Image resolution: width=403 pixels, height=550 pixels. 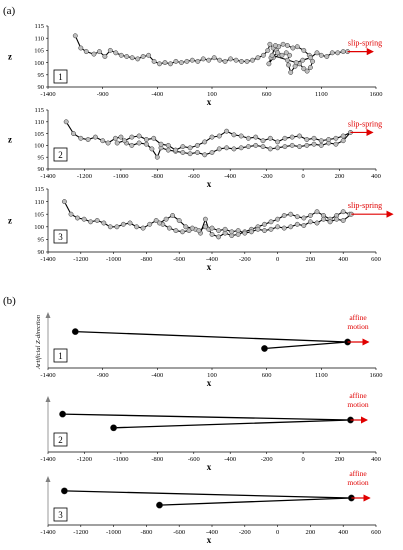 What do you see at coordinates (358, 473) in the screenshot?
I see `p6-affine-label: affine` at bounding box center [358, 473].